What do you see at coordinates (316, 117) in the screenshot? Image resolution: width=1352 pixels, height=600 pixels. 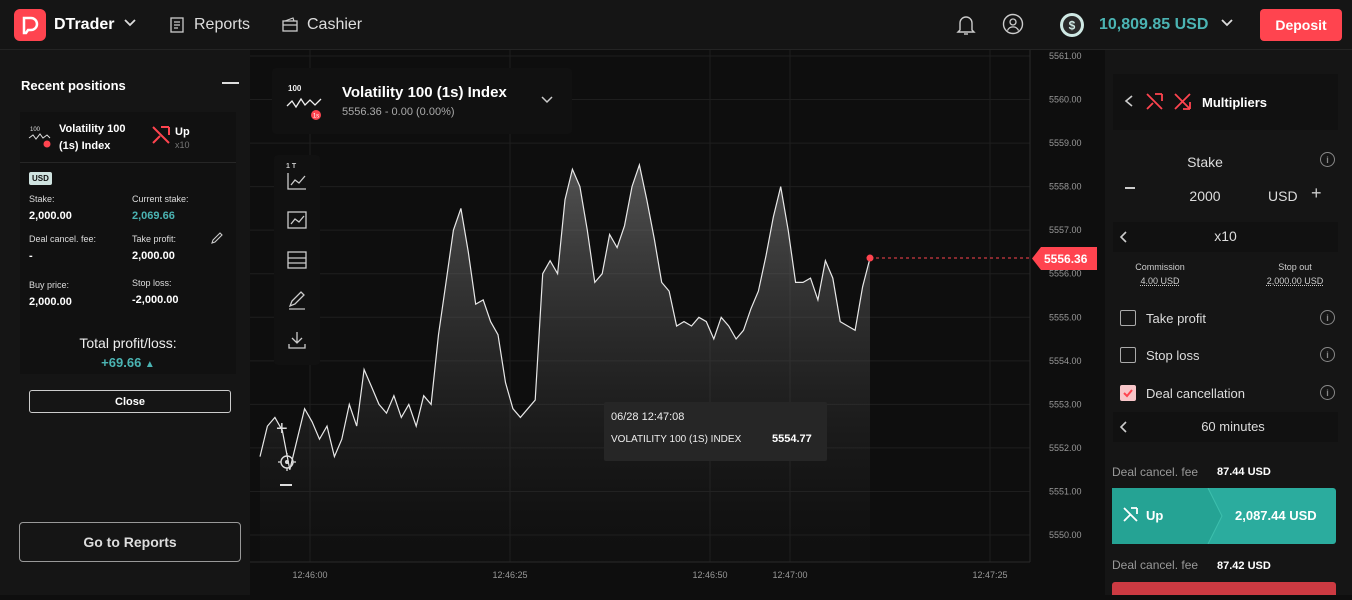 I see `market-badge-text: 1s` at bounding box center [316, 117].